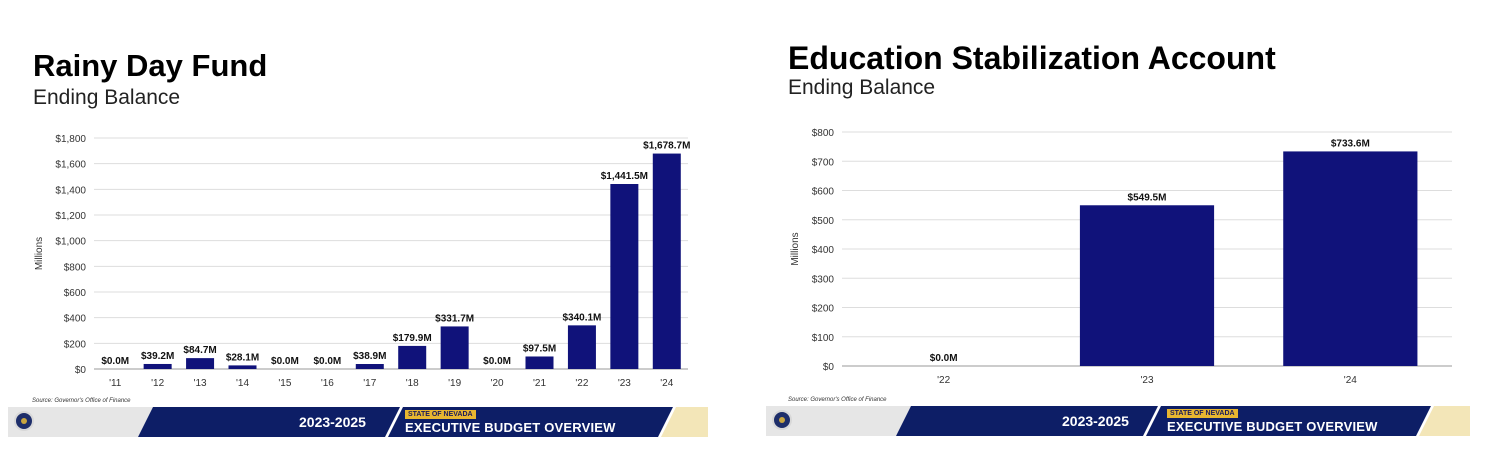 The width and height of the screenshot is (1500, 471). I want to click on data-label: $340.1M, so click(581, 317).